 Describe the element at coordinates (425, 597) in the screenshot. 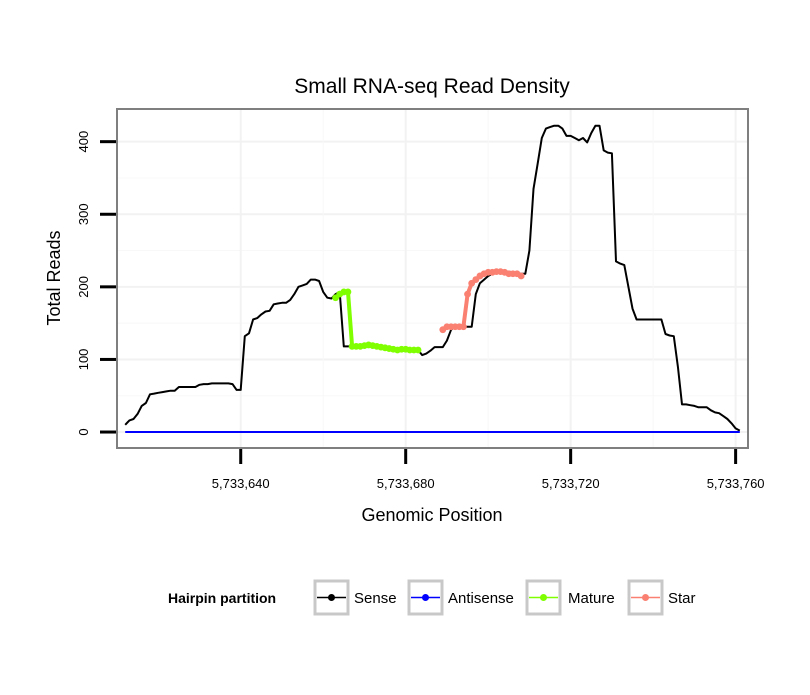

I see `legend-swatch-point-antisense` at that location.